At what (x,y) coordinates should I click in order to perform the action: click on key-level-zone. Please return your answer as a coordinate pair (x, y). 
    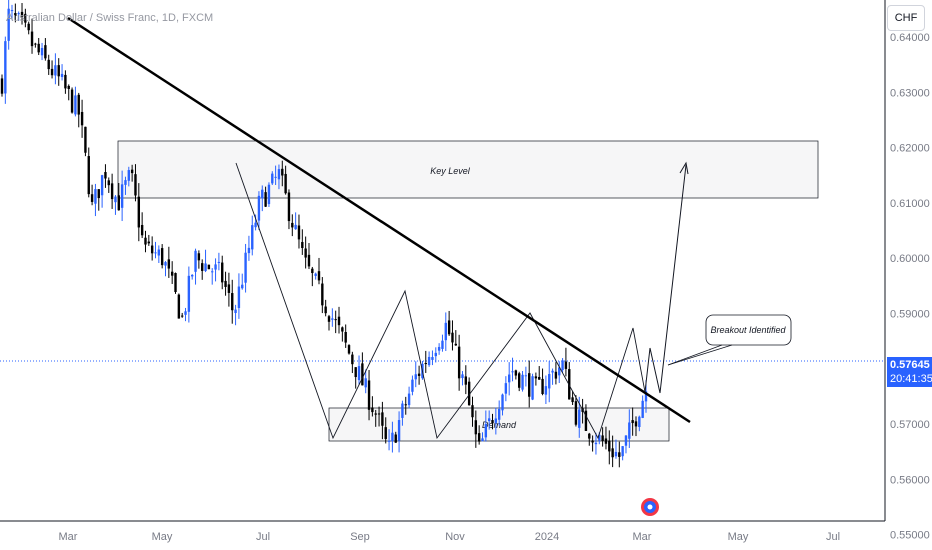
    Looking at the image, I should click on (468, 169).